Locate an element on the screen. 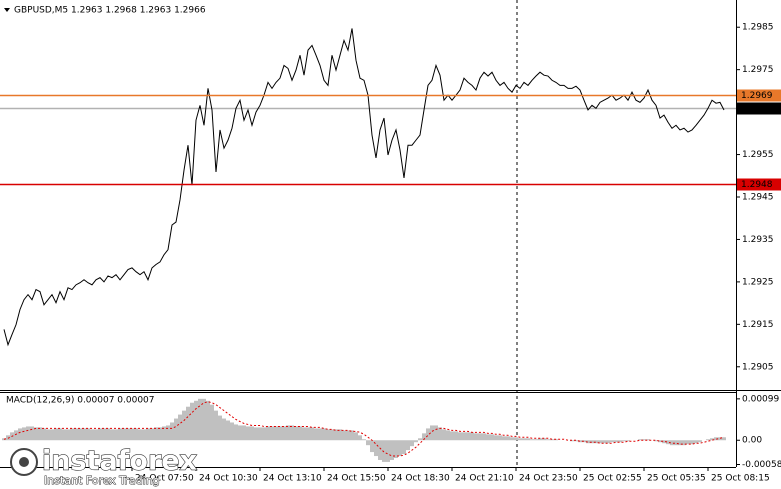 This screenshot has width=781, height=489. watermark-brand: instaforex is located at coordinates (119, 461).